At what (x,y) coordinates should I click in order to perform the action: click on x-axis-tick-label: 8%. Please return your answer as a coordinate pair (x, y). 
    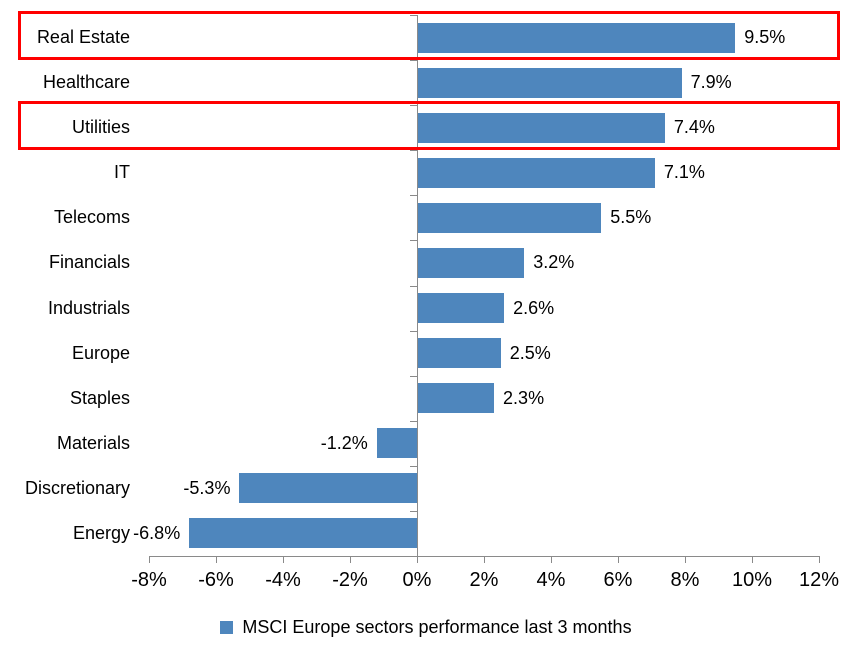
    Looking at the image, I should click on (685, 580).